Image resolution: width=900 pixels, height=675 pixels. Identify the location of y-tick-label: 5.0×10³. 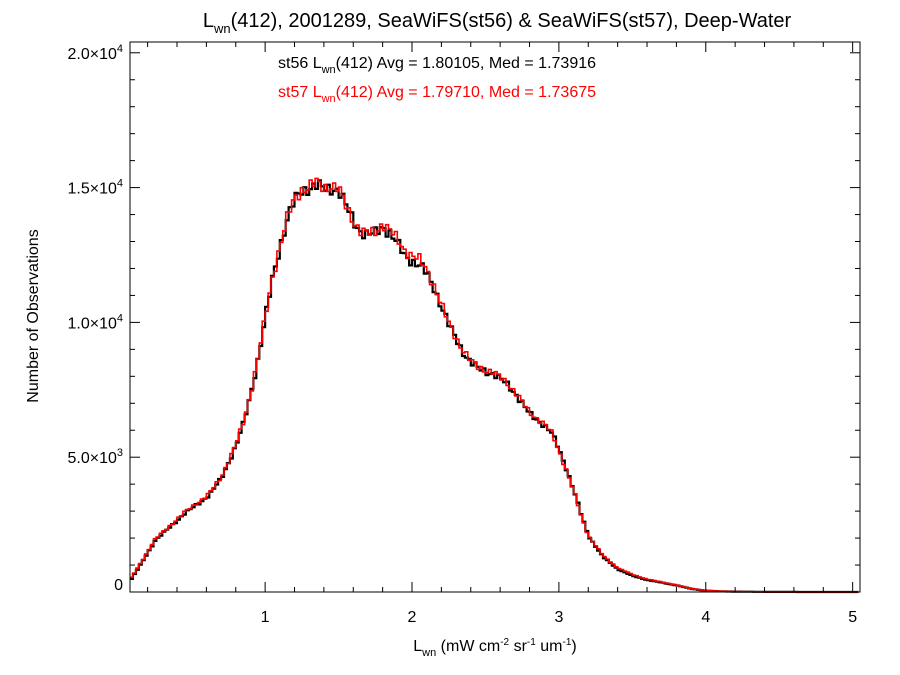
(95, 457).